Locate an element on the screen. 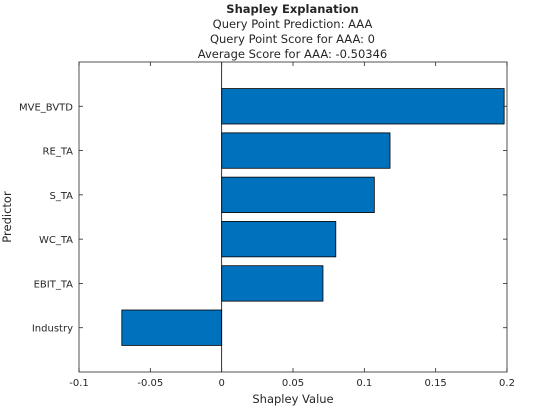 The height and width of the screenshot is (420, 560). x-tick-label: 0.2 is located at coordinates (507, 383).